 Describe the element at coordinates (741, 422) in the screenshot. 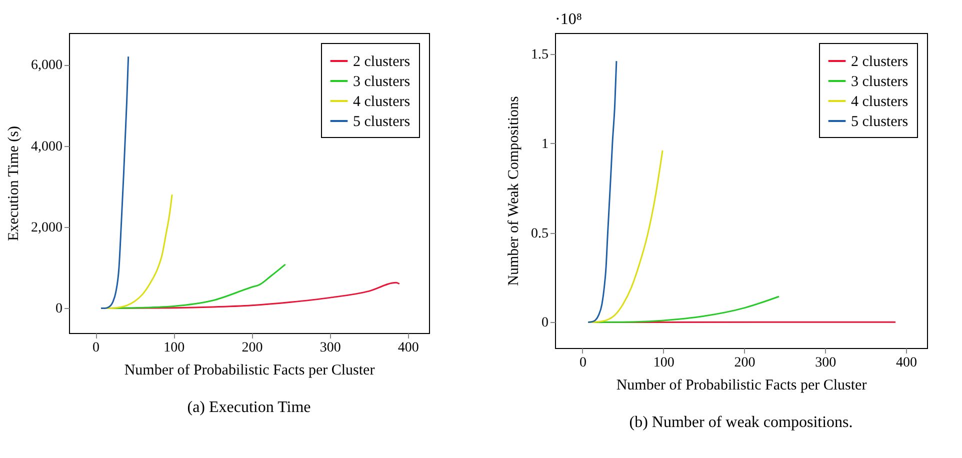

I see `text: (b) Number of weak compositions.` at that location.